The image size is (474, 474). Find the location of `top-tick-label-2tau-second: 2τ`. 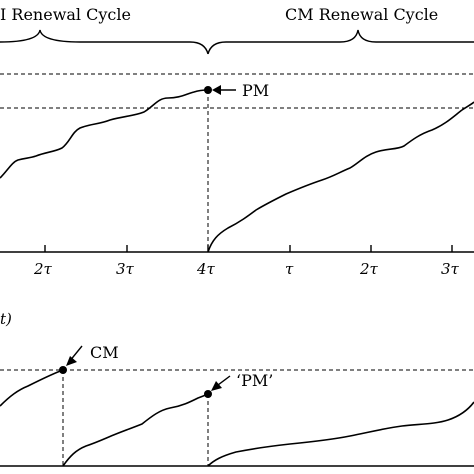

top-tick-label-2tau-second: 2τ is located at coordinates (369, 269).